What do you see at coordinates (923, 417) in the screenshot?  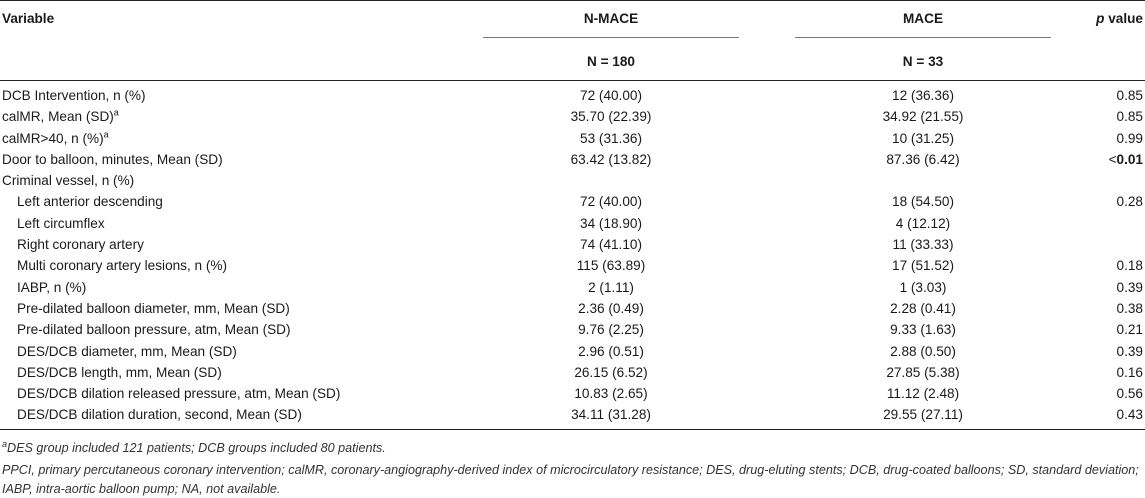 I see `row-mace-value: 29.55 (27.11)` at bounding box center [923, 417].